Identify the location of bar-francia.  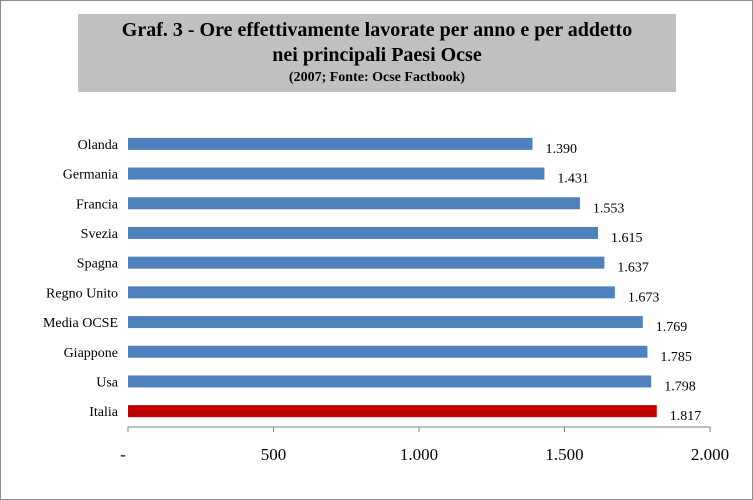
(354, 203).